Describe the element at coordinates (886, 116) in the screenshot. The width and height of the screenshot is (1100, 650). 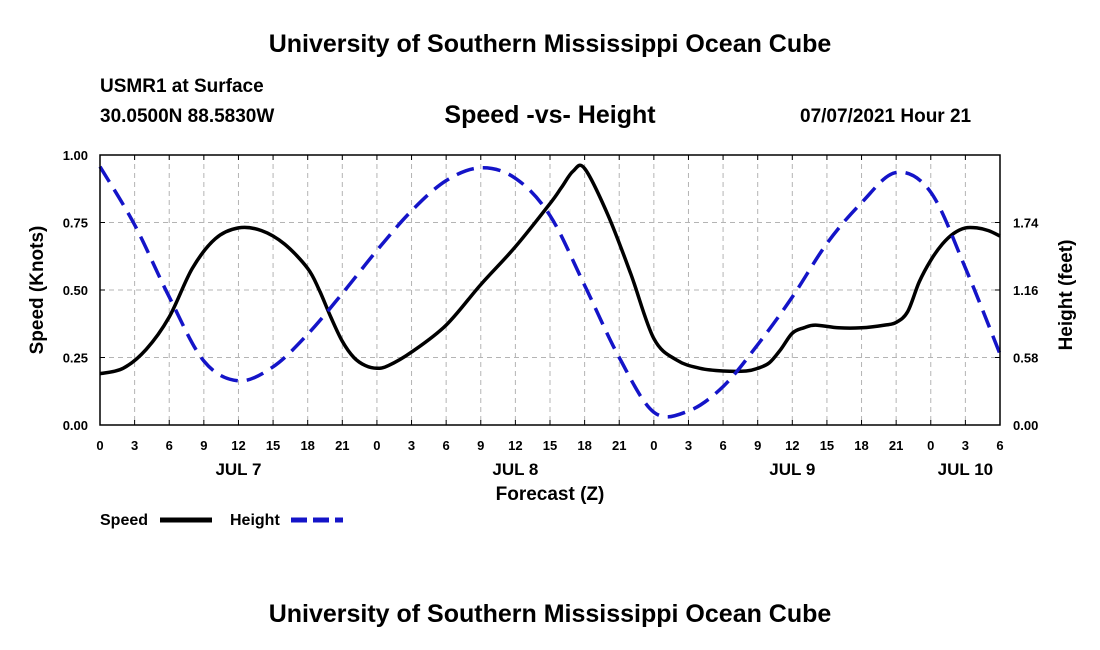
I see `forecast-datetime: 07/07/2021 Hour 21` at that location.